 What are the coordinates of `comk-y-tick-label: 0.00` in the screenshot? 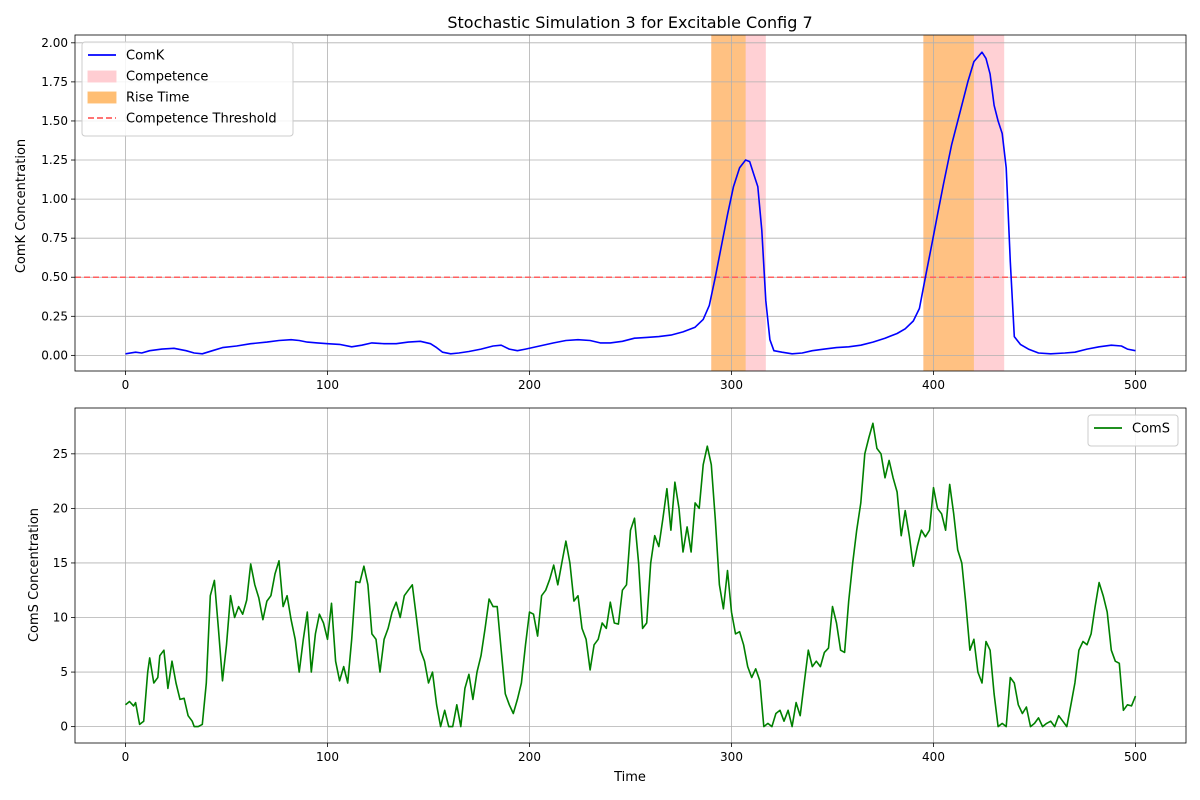 It's located at (54, 355).